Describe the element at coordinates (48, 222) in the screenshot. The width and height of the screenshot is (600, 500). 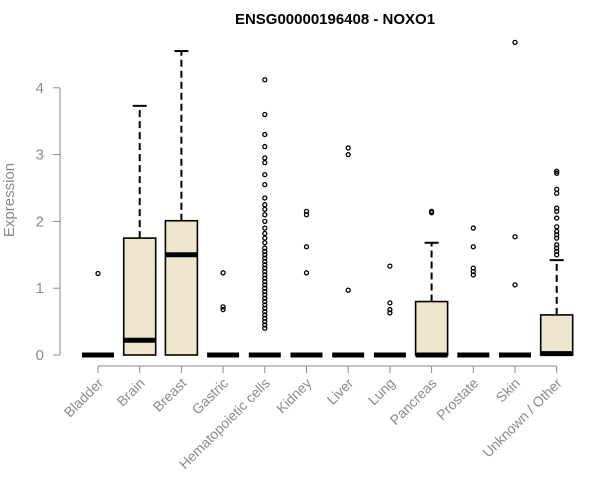
I see `y-axis: 0 1 2 3 4` at that location.